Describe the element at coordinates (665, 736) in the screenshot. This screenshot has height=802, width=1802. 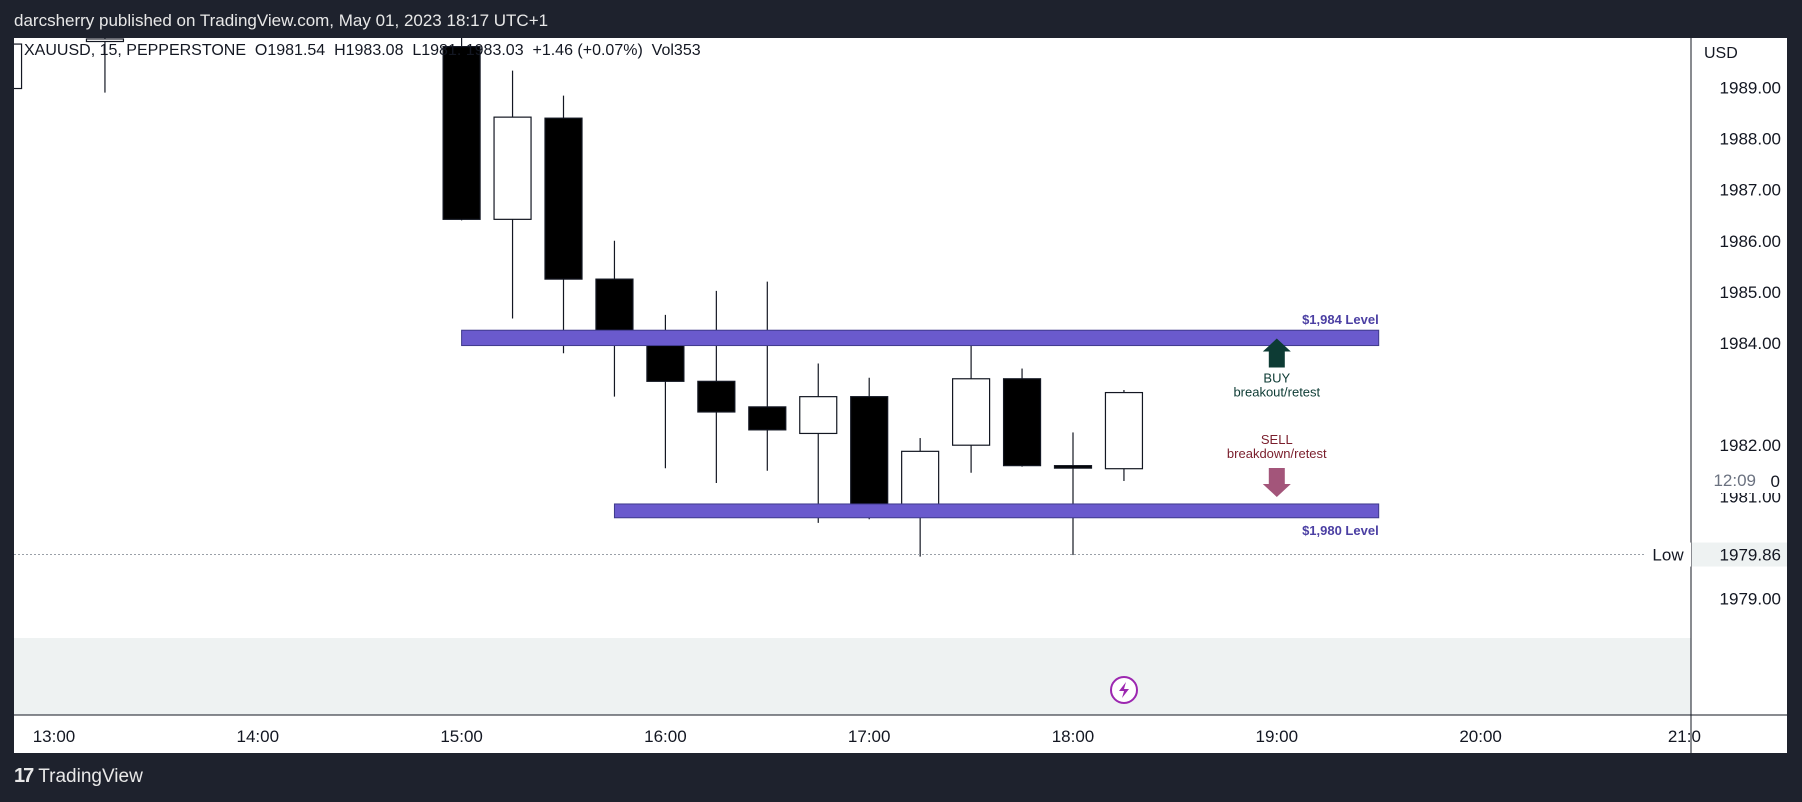
I see `time-tick-label: 16:00` at that location.